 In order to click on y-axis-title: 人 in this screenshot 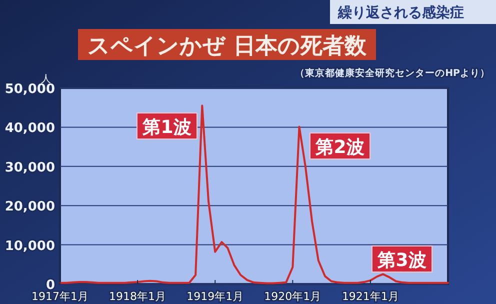, I will do `click(46, 79)`.